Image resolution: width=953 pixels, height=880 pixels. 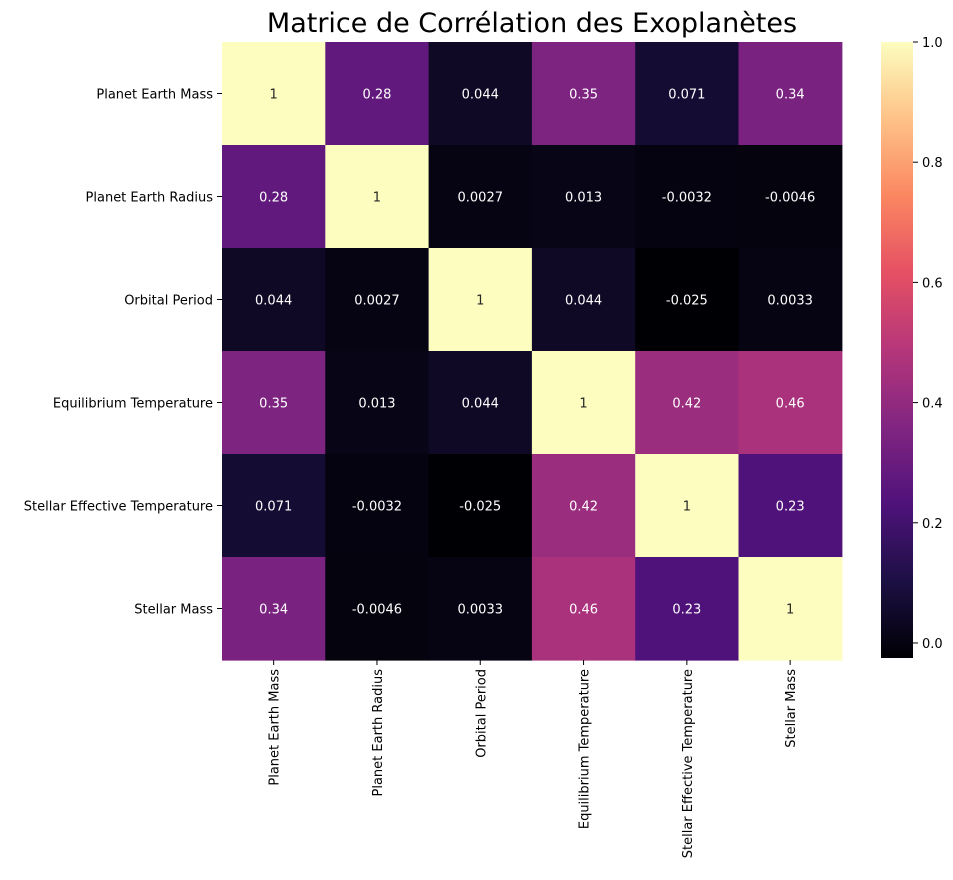 I want to click on x-tick-label: Planet Earth Radius, so click(x=378, y=733).